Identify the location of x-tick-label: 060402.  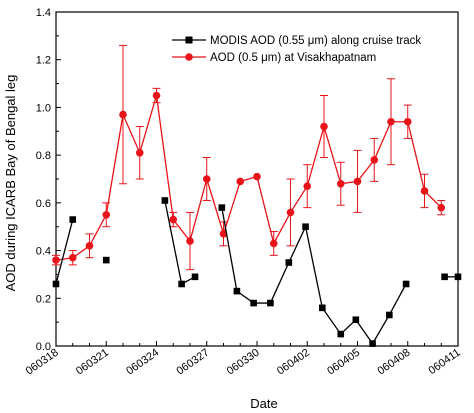
(293, 362).